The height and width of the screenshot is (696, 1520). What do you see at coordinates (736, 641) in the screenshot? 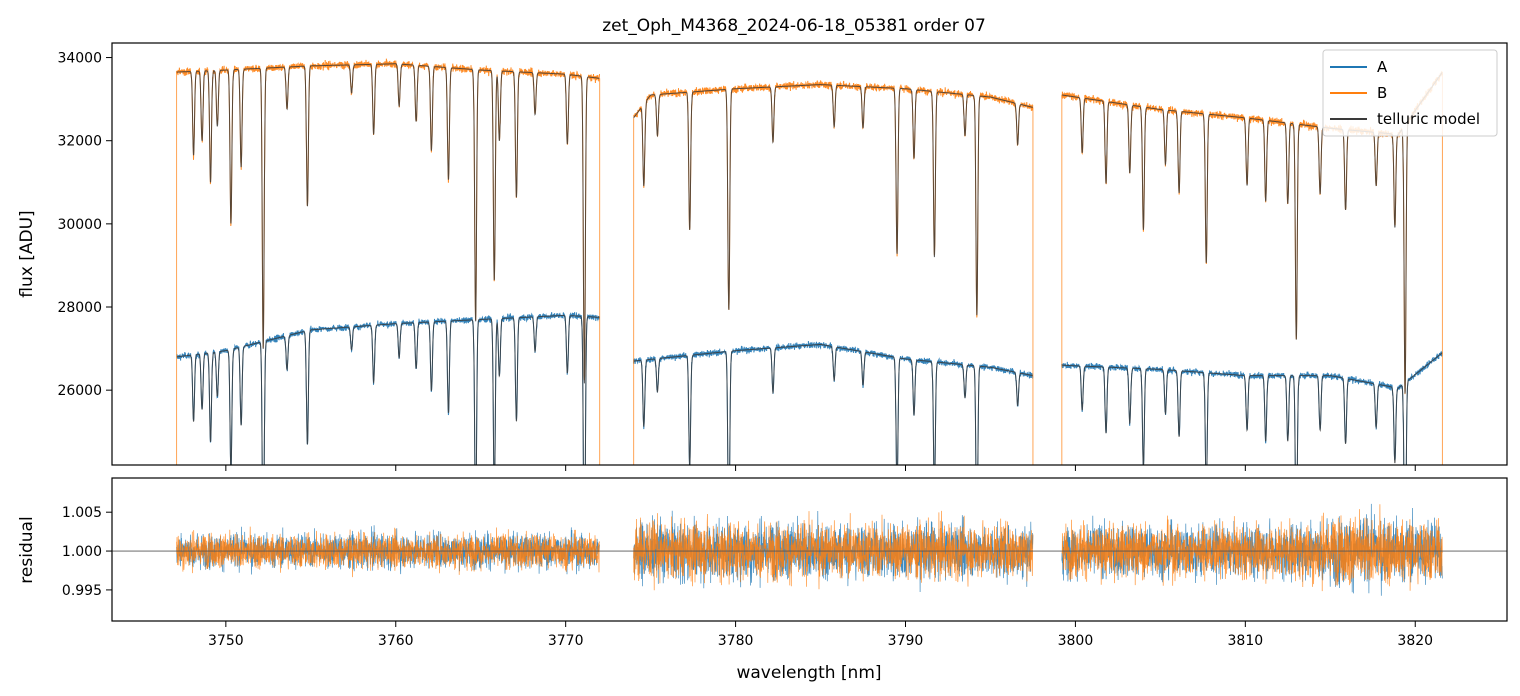
I see `residual-x-tick-label: 3780` at bounding box center [736, 641].